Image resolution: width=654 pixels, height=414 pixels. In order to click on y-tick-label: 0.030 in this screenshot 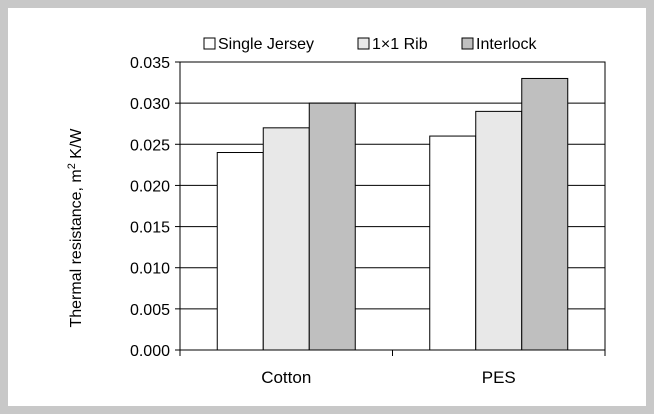, I will do `click(150, 104)`.